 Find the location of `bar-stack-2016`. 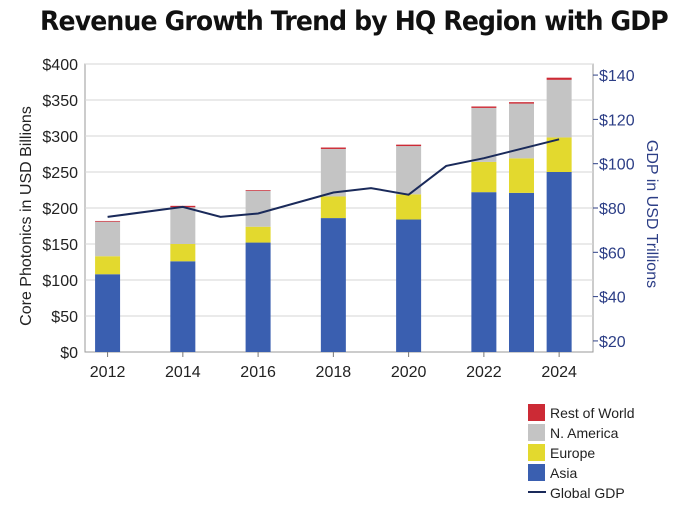

bar-stack-2016 is located at coordinates (258, 271).